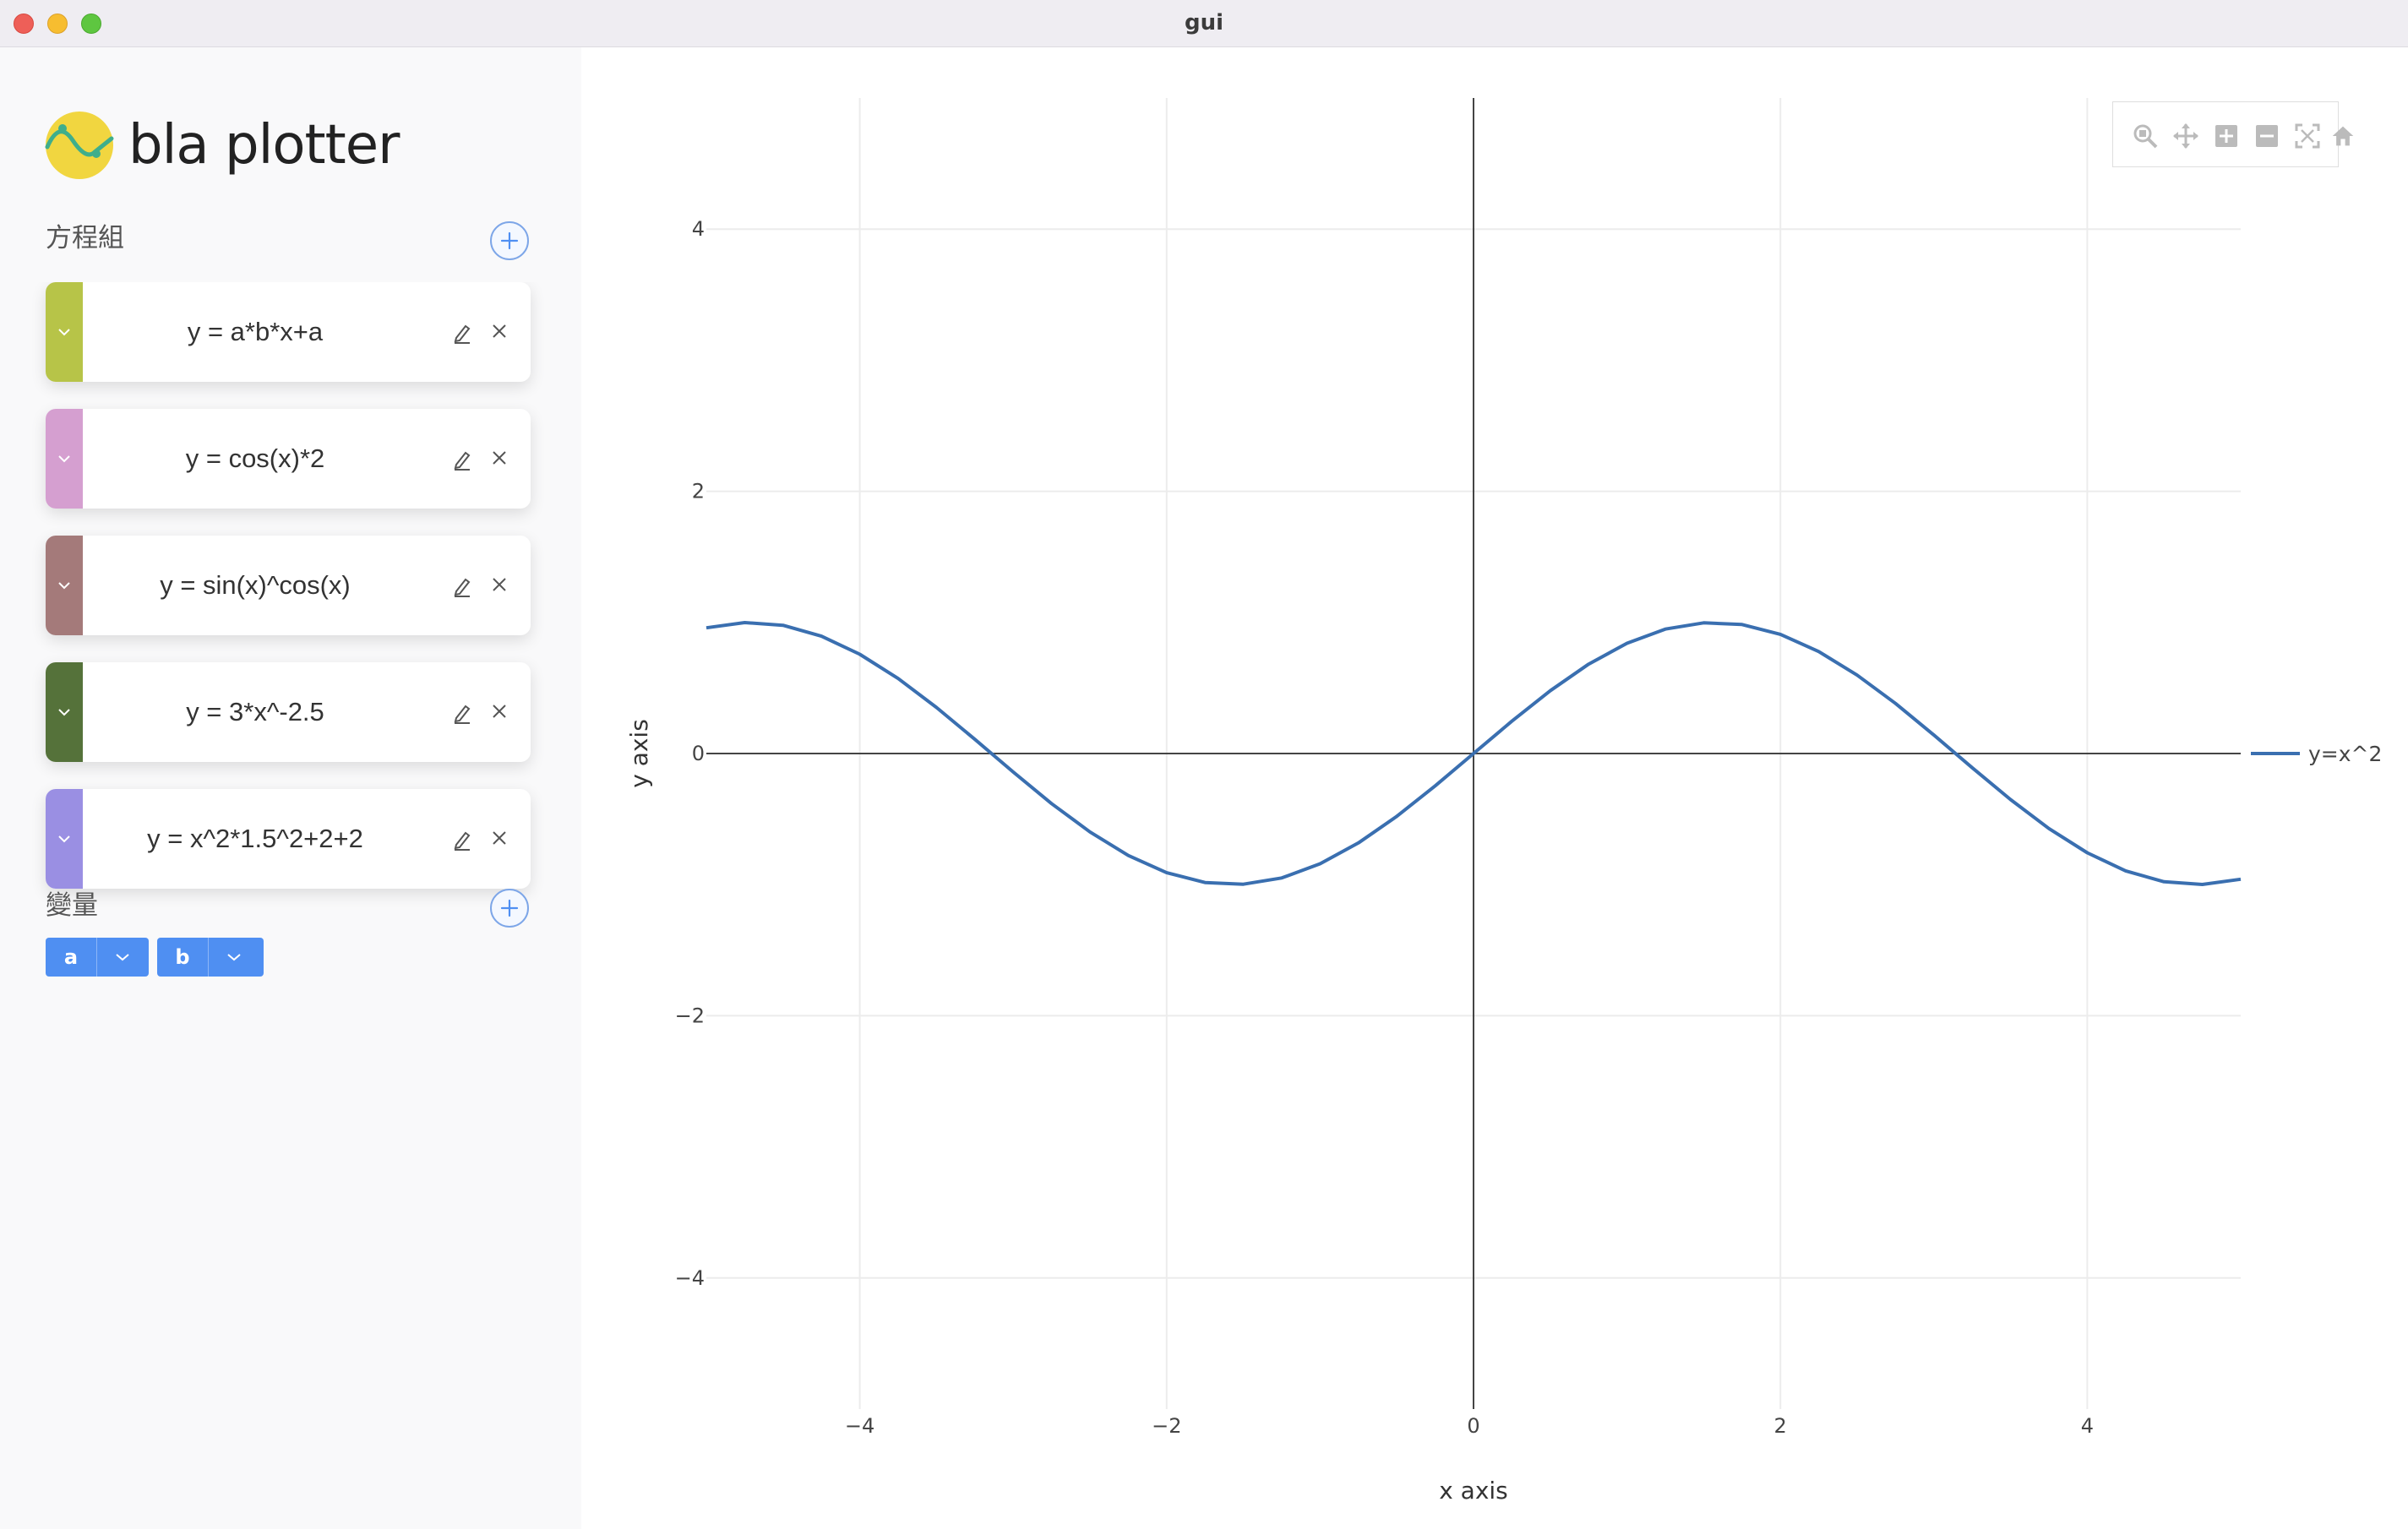 This screenshot has width=2408, height=1529. Describe the element at coordinates (698, 491) in the screenshot. I see `y-tick-label: 2` at that location.